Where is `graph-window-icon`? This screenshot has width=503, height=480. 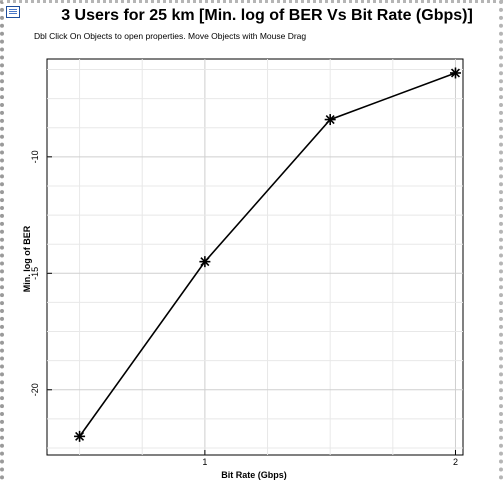 graph-window-icon is located at coordinates (13, 12).